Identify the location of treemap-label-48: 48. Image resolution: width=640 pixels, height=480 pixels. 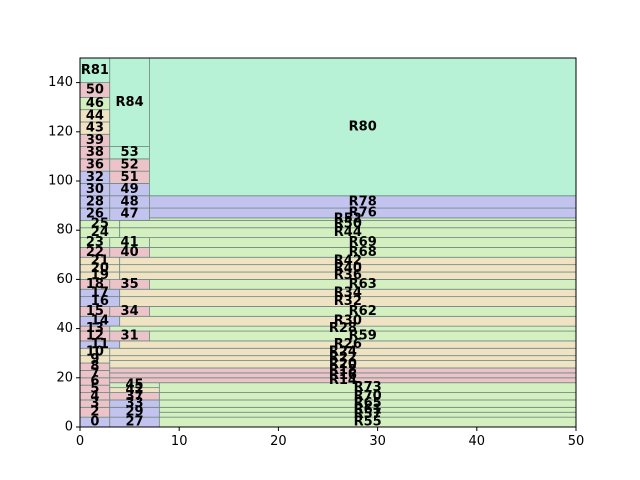
(130, 201).